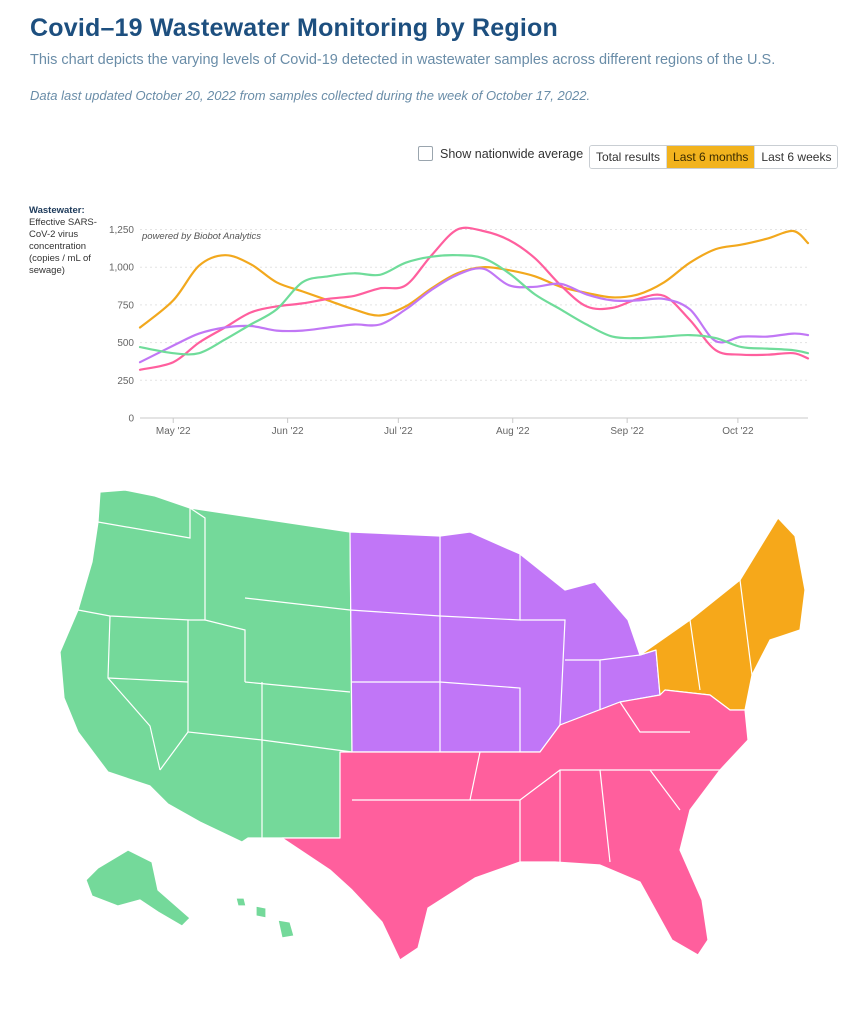 This screenshot has width=852, height=1020. I want to click on y-axis-label-title: Wastewater:, so click(57, 210).